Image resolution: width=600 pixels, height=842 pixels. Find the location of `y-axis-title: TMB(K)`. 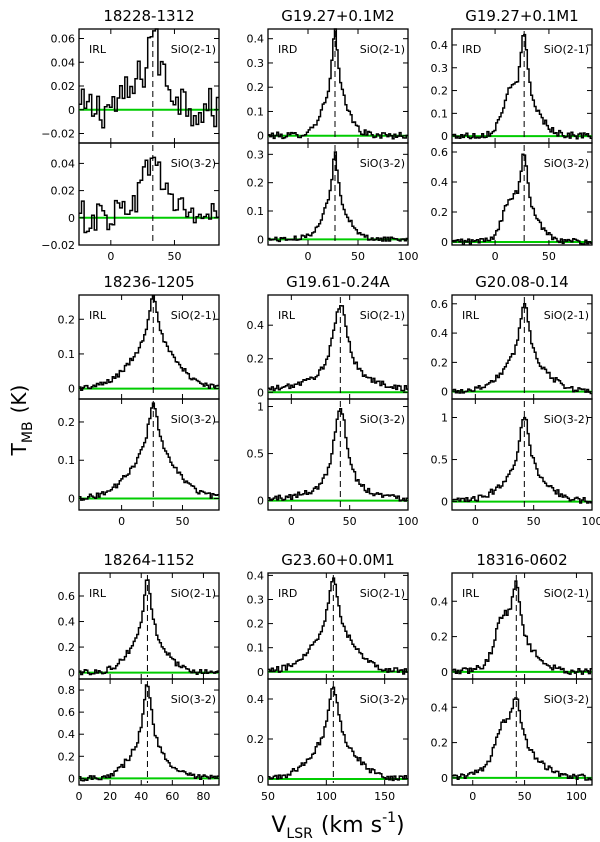

y-axis-title: TMB(K) is located at coordinates (21, 421).